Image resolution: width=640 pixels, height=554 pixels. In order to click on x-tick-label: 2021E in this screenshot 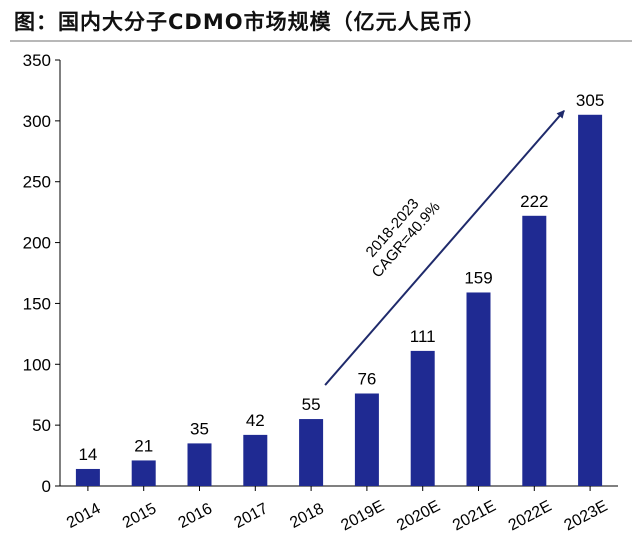, I will do `click(474, 516)`.